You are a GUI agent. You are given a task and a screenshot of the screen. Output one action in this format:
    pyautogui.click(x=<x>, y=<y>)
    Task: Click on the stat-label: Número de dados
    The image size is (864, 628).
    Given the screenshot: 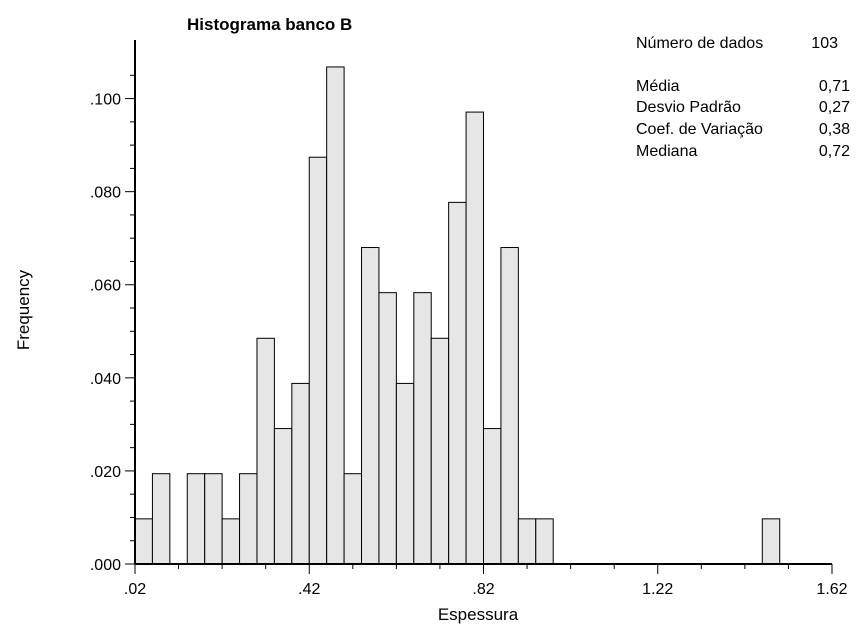 What is the action you would take?
    pyautogui.click(x=699, y=43)
    